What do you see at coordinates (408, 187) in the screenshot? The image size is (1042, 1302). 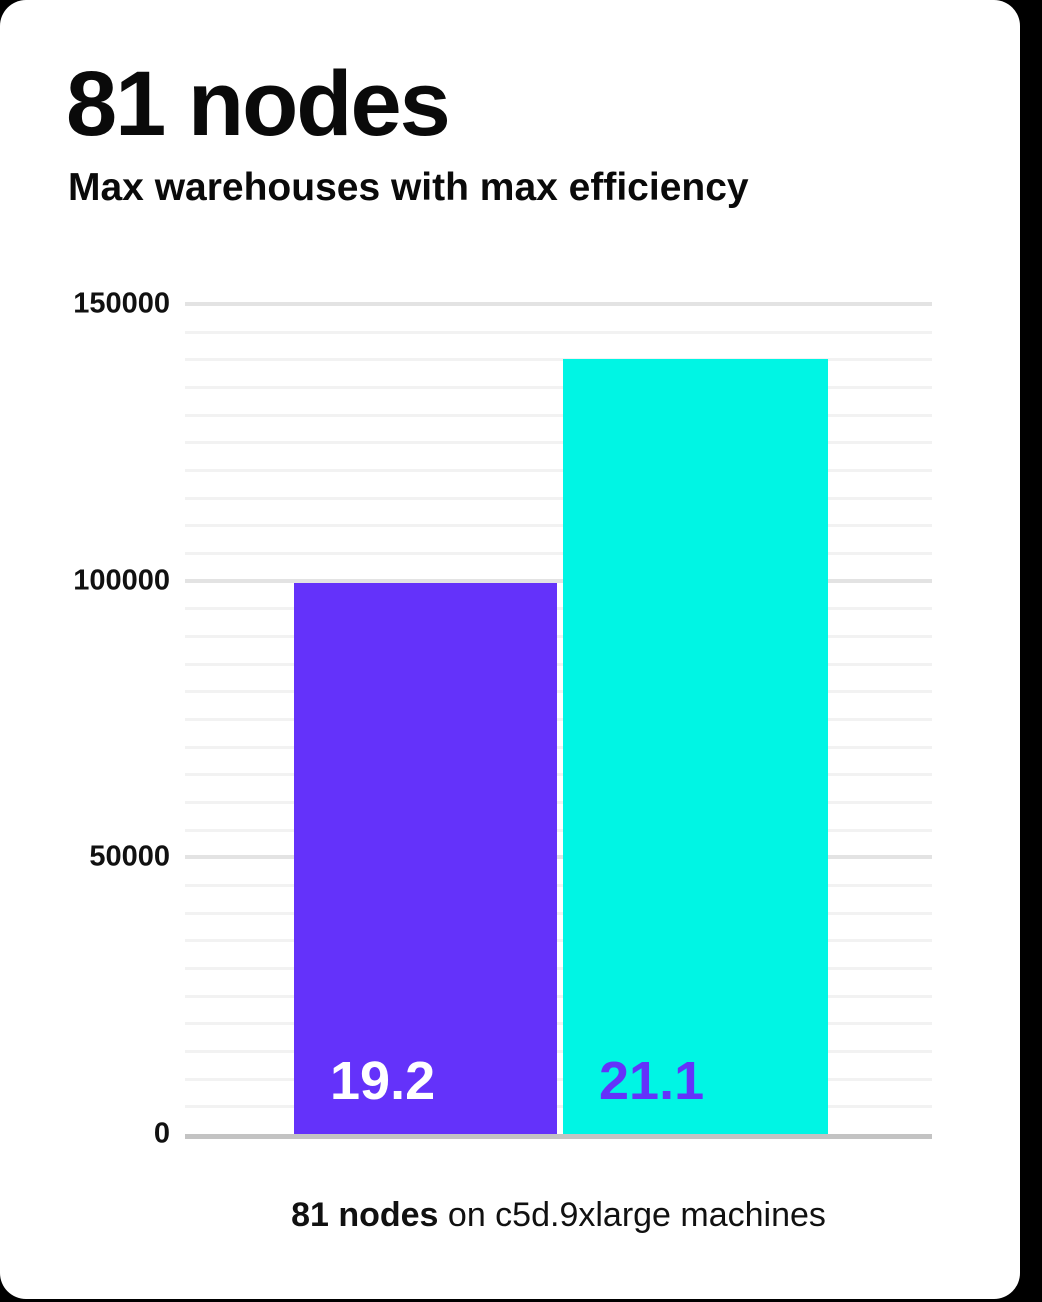 I see `chart-subtitle: Max warehouses with max efficiency` at bounding box center [408, 187].